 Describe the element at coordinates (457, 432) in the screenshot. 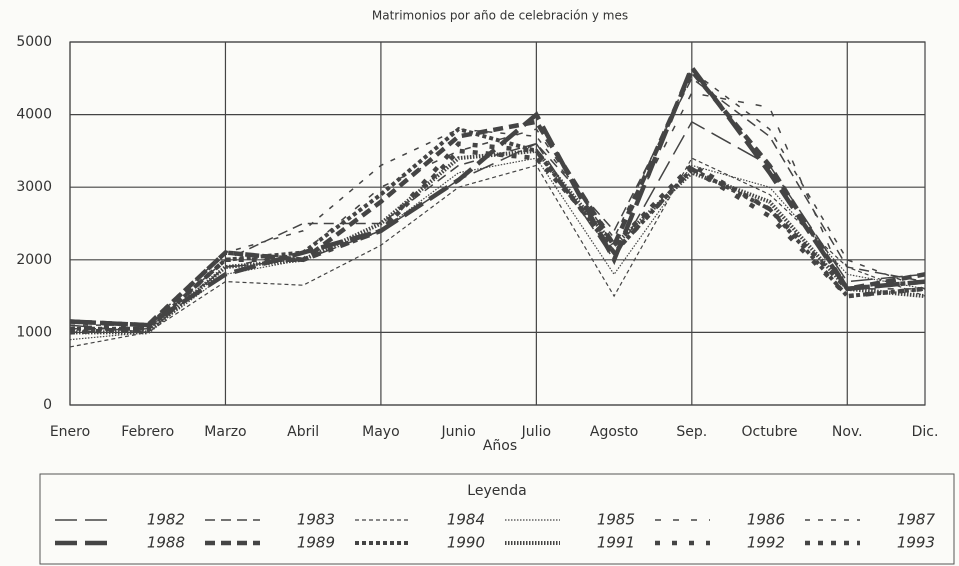

I see `x-tick-label: Junio` at that location.